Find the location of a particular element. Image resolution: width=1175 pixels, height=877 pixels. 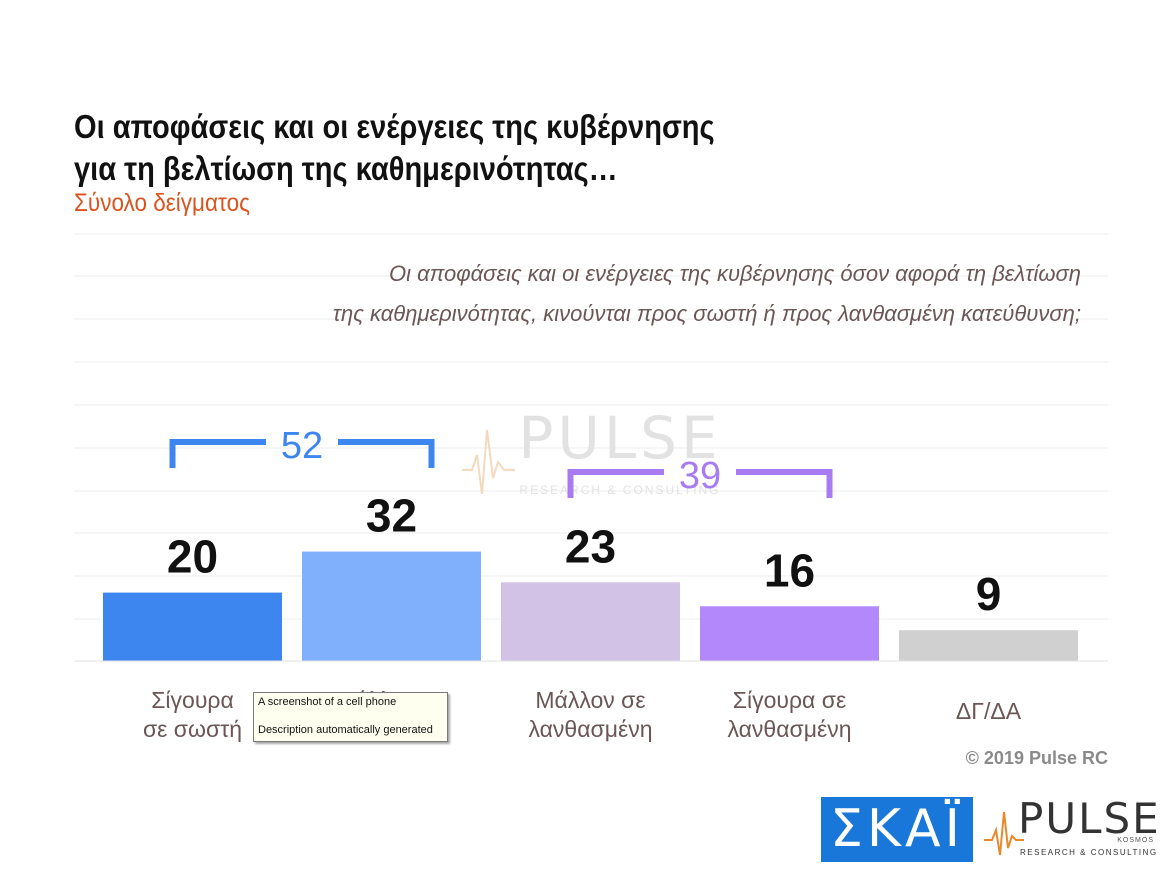

watermark-word: PULSE is located at coordinates (619, 438).